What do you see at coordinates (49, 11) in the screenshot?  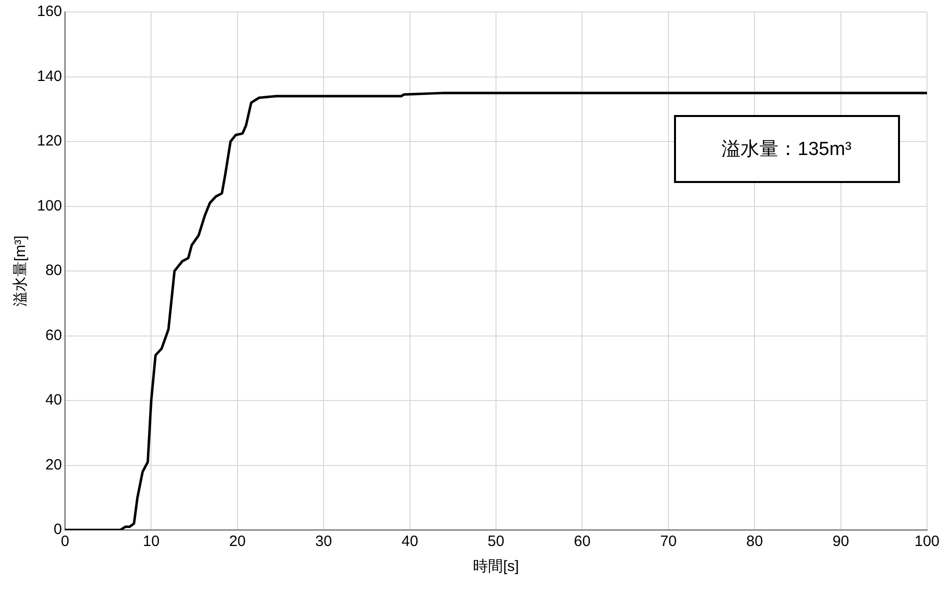 I see `y-tick-label: 160` at bounding box center [49, 11].